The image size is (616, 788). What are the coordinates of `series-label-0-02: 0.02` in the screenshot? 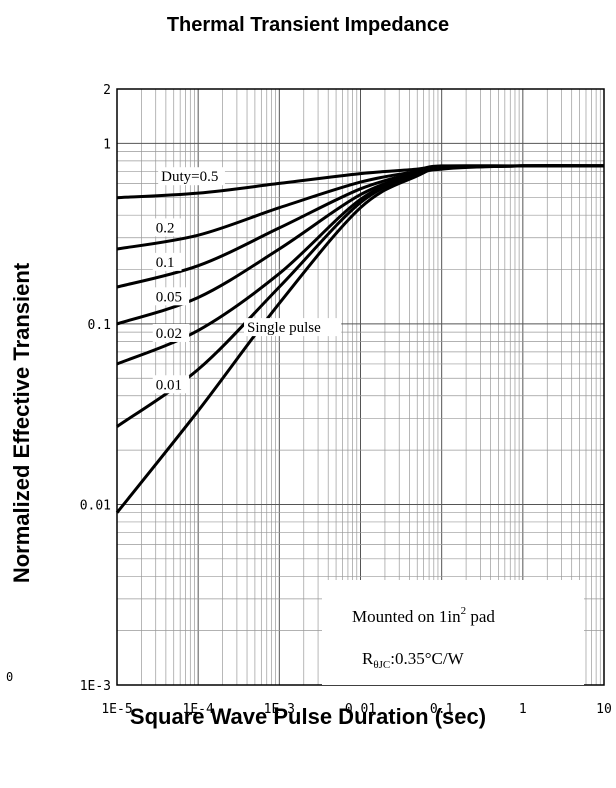 It's located at (169, 334).